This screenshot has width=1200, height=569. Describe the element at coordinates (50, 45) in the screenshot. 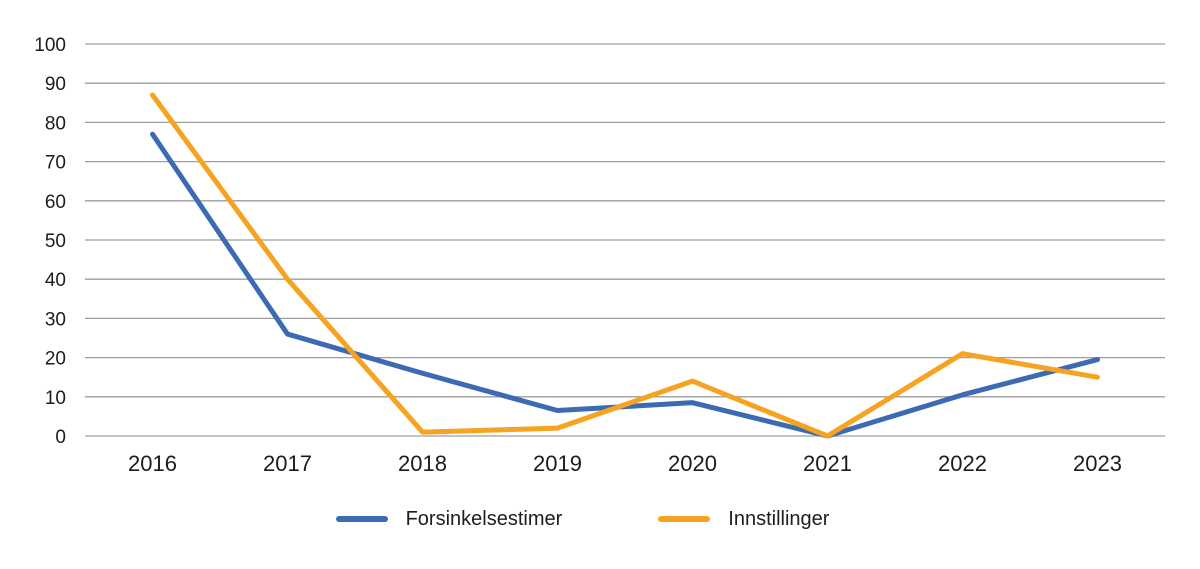

I see `y-tick-label: 100` at that location.